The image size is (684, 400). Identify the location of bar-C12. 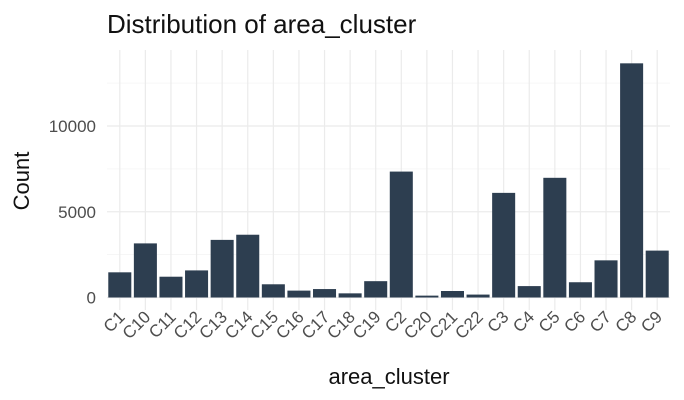
(197, 284).